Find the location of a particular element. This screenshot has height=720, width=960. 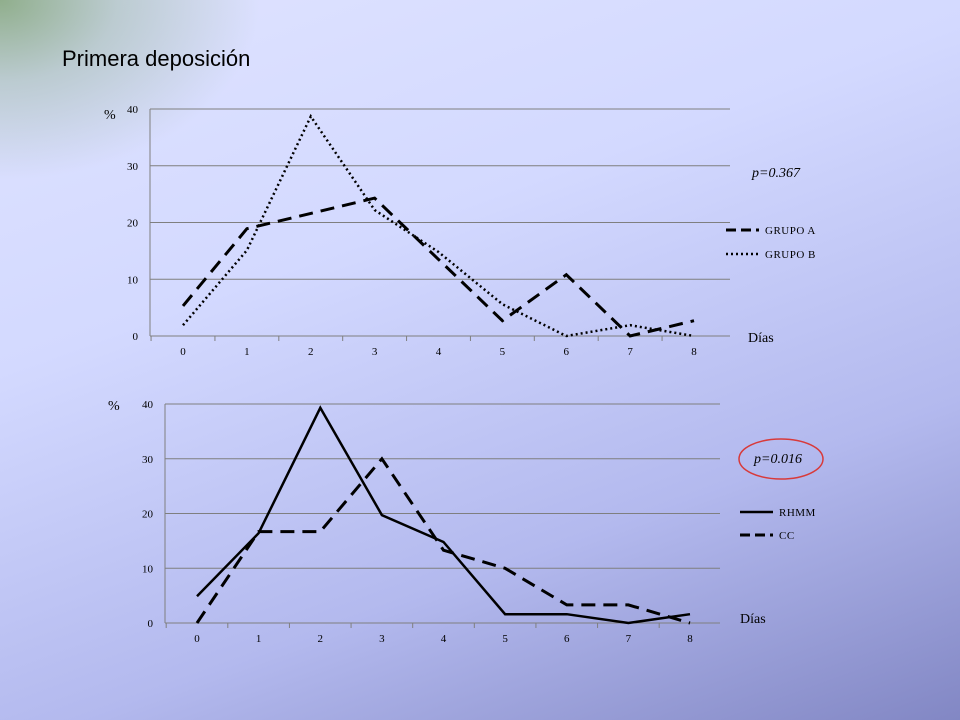

legend-label: GRUPO A is located at coordinates (790, 231).